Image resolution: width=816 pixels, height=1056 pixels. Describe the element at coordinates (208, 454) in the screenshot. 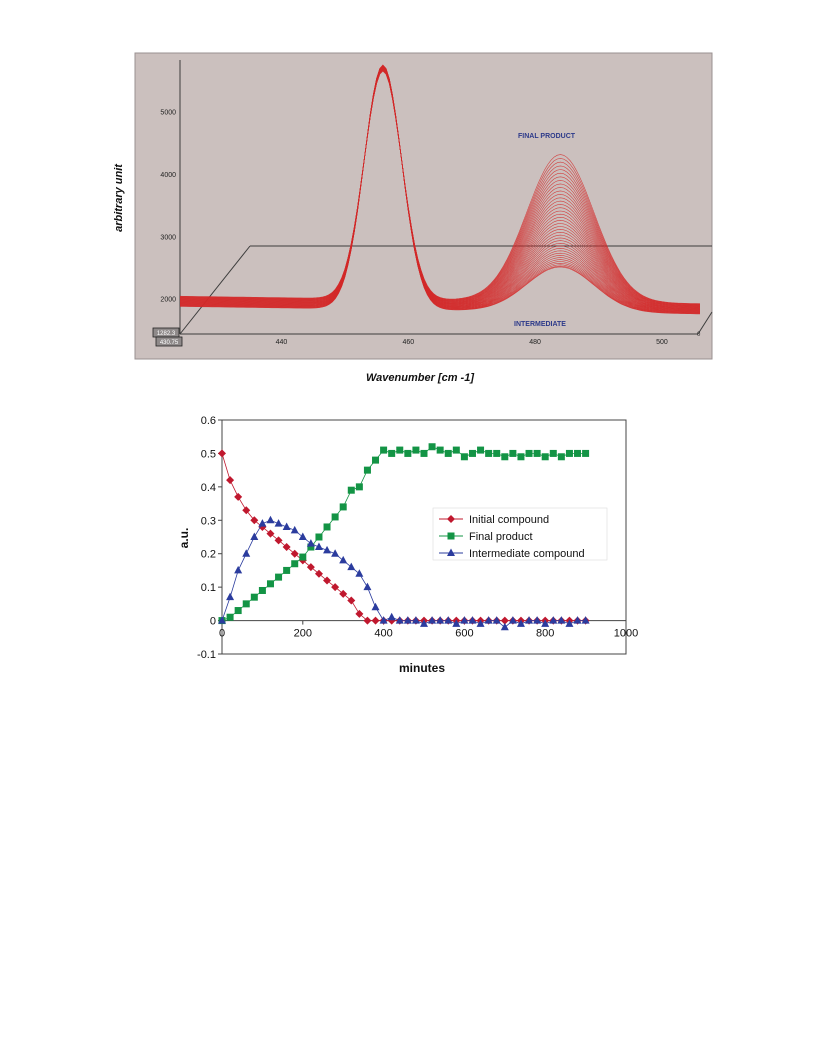

I see `kinetics-y-tick: 0.5` at that location.